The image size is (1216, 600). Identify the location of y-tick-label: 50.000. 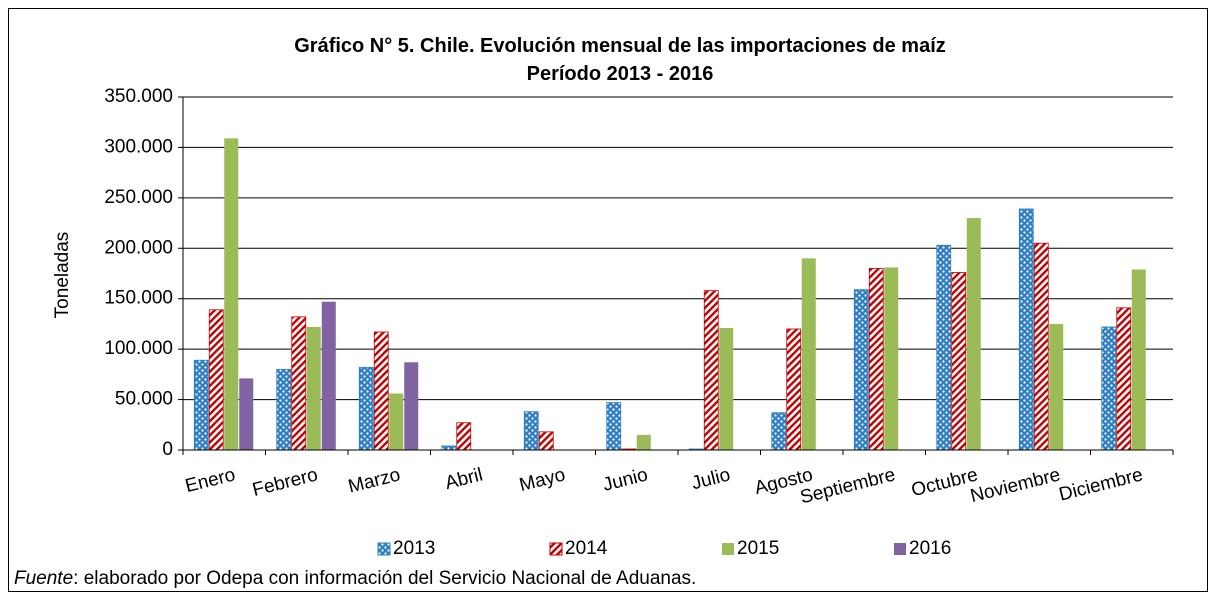
(144, 399).